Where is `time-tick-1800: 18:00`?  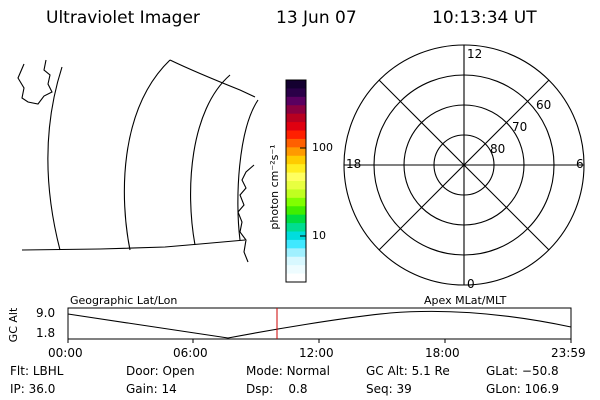
time-tick-1800: 18:00 is located at coordinates (442, 353).